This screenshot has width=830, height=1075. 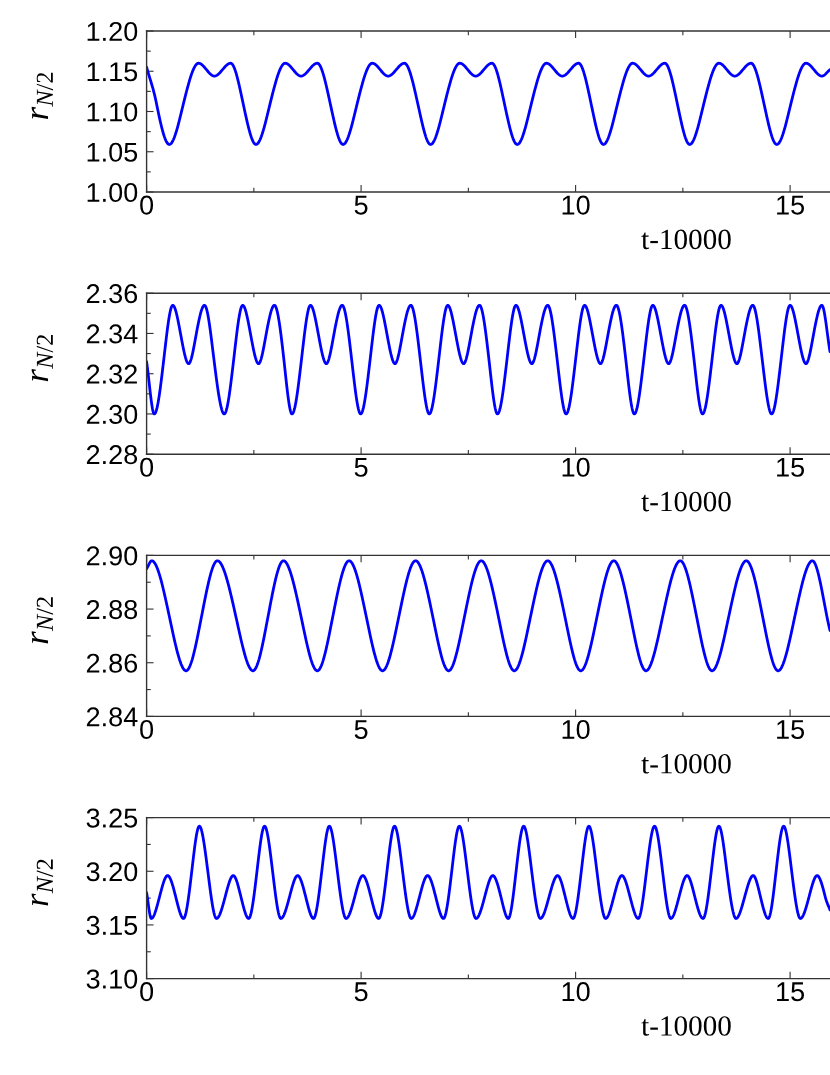 What do you see at coordinates (112, 663) in the screenshot?
I see `y-tick-label: 2.86` at bounding box center [112, 663].